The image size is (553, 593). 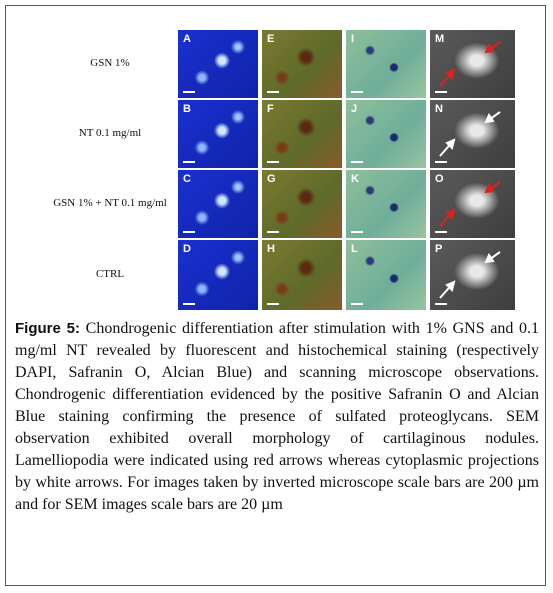 I want to click on image-panel: N, so click(x=472, y=134).